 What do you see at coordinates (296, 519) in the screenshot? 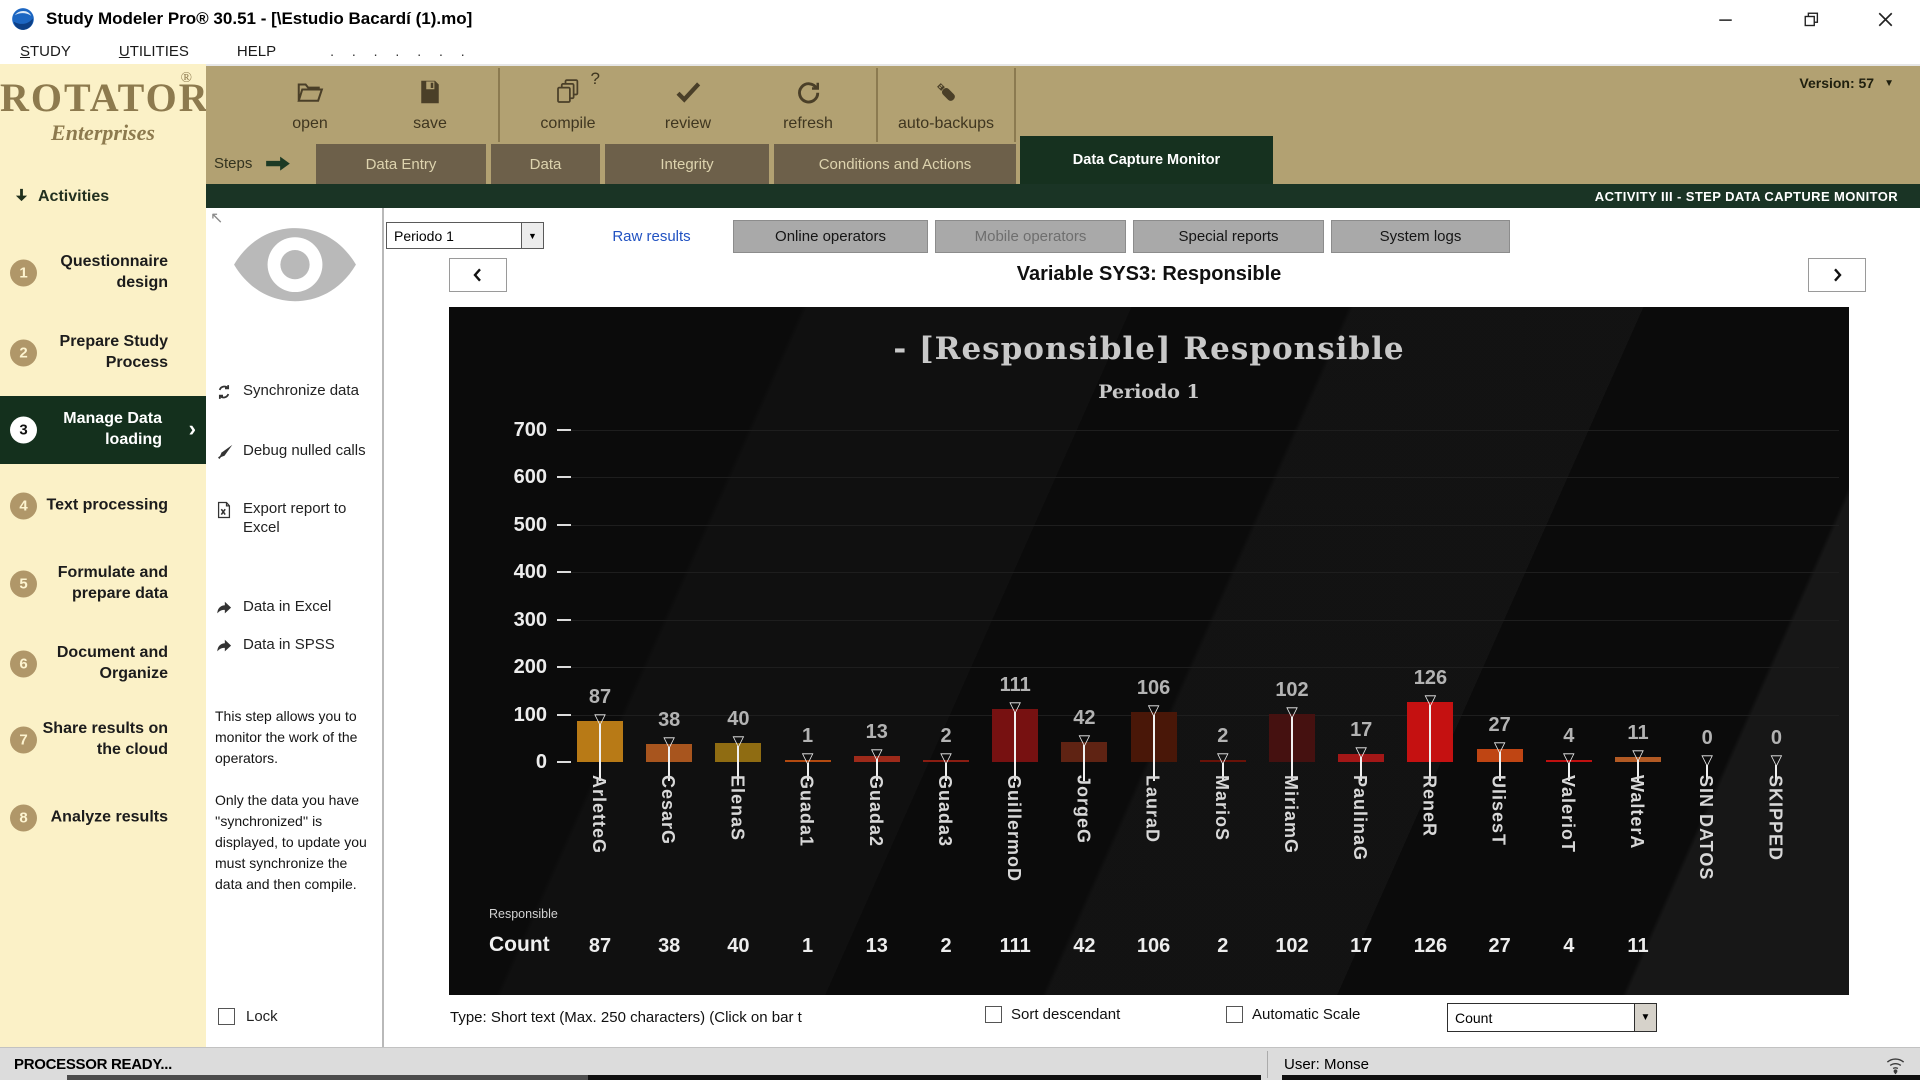
I see `action-export-report-to-excel: Export report to Excel` at bounding box center [296, 519].